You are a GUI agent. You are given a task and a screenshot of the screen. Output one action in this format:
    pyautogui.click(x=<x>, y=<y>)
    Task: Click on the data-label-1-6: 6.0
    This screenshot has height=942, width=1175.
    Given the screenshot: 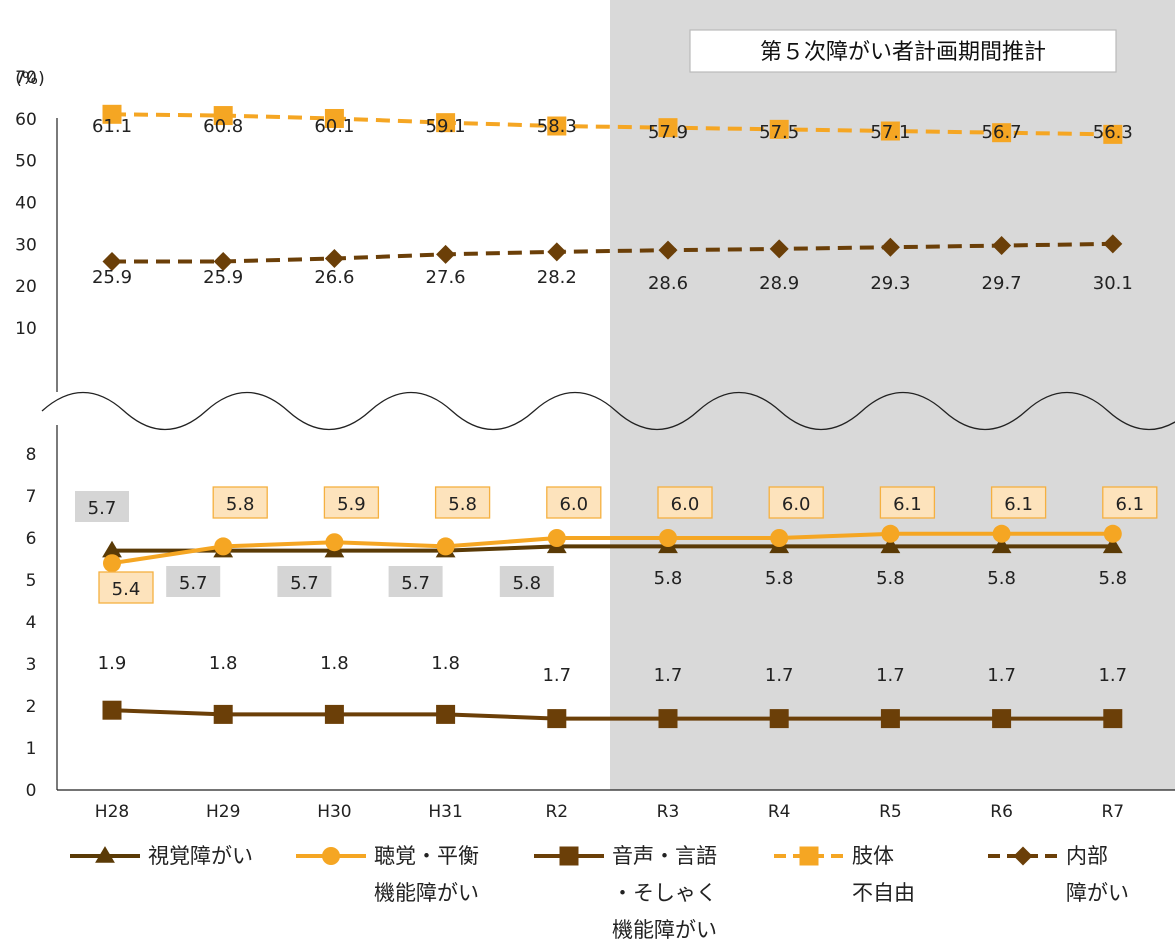 What is the action you would take?
    pyautogui.click(x=796, y=504)
    